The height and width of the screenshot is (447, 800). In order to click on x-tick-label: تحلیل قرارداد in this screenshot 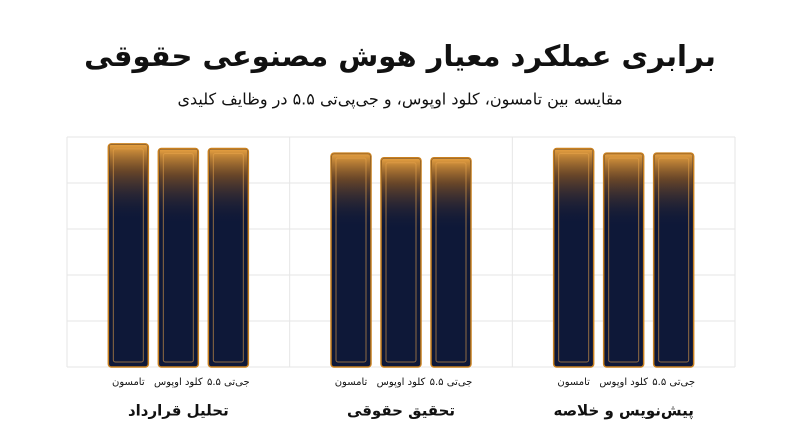, I will do `click(178, 411)`.